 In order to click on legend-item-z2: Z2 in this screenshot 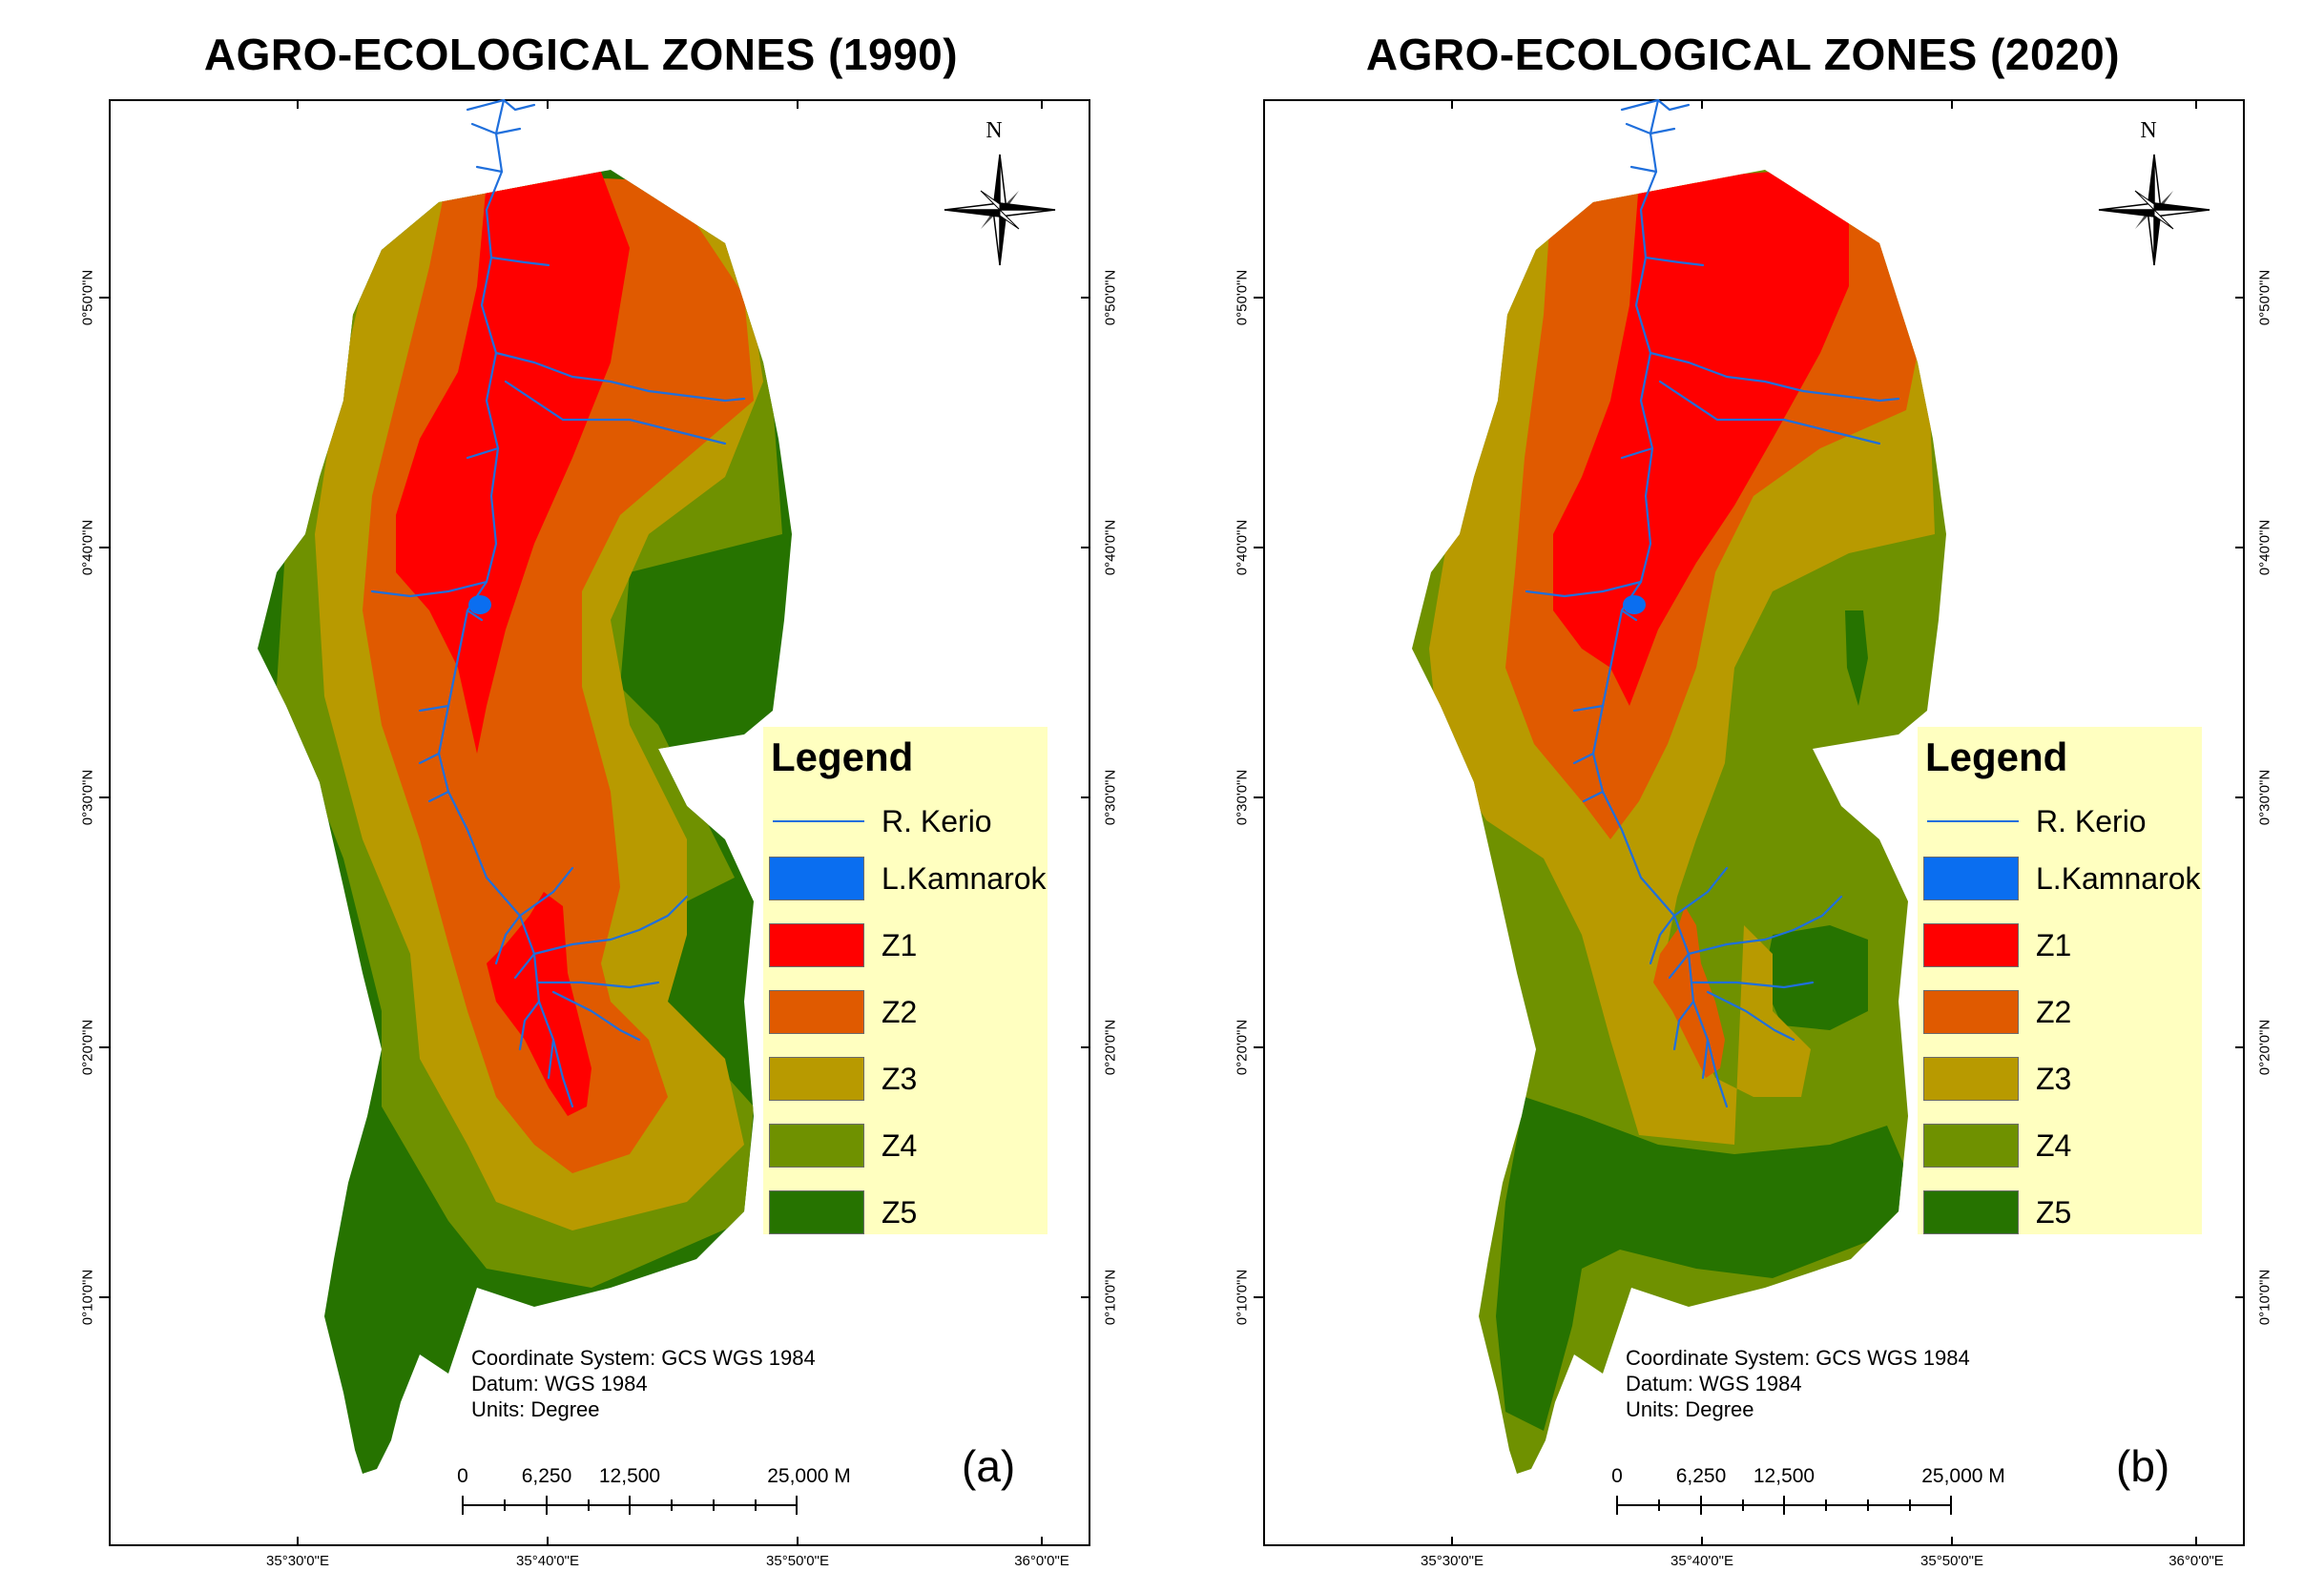, I will do `click(2062, 1012)`.